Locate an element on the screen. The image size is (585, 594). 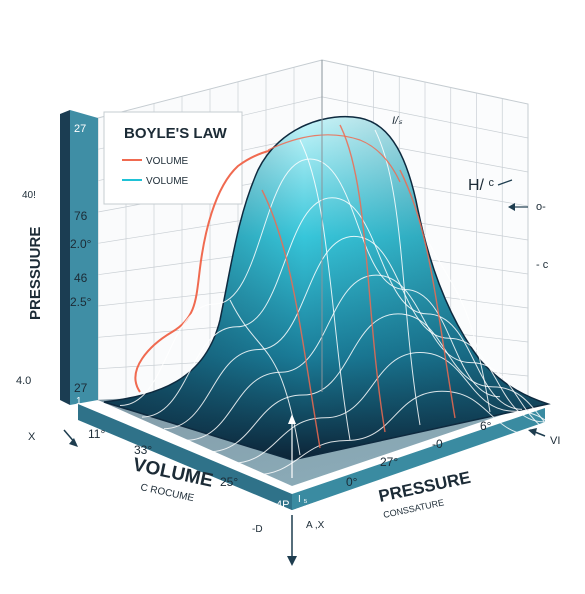
legend-label-1: VOLUME is located at coordinates (167, 161).